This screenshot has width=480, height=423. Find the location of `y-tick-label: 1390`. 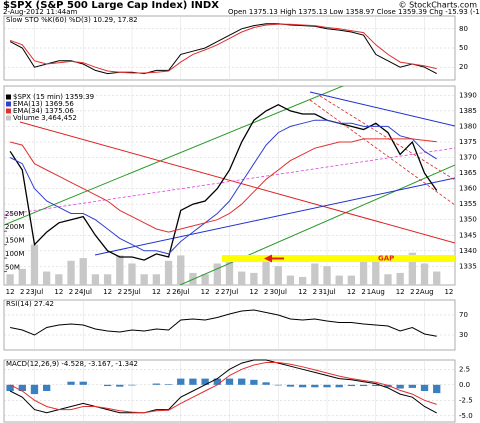

y-tick-label: 1390 is located at coordinates (468, 95).